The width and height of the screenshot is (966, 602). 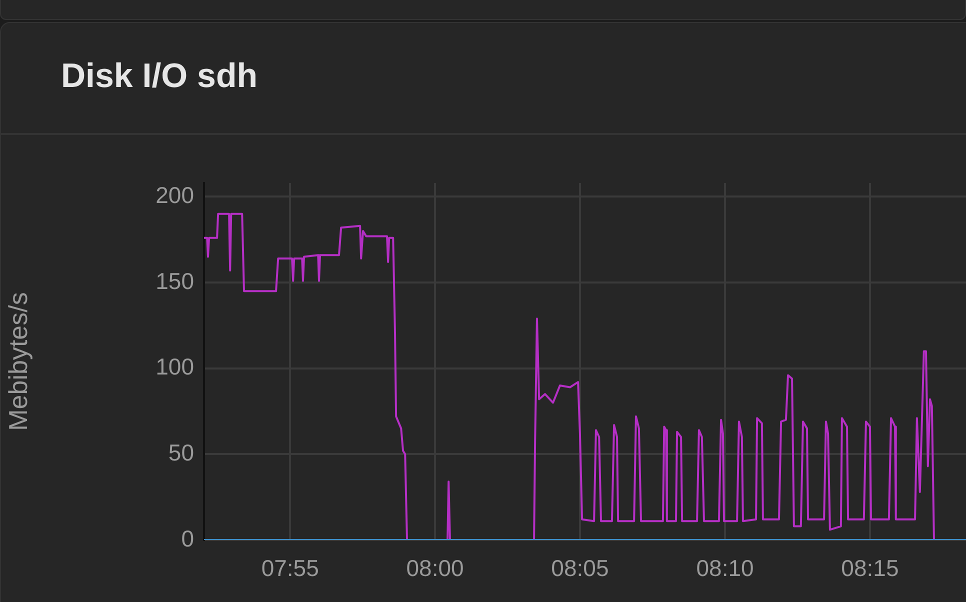 I want to click on x-tick-label: 08:15, so click(x=870, y=568).